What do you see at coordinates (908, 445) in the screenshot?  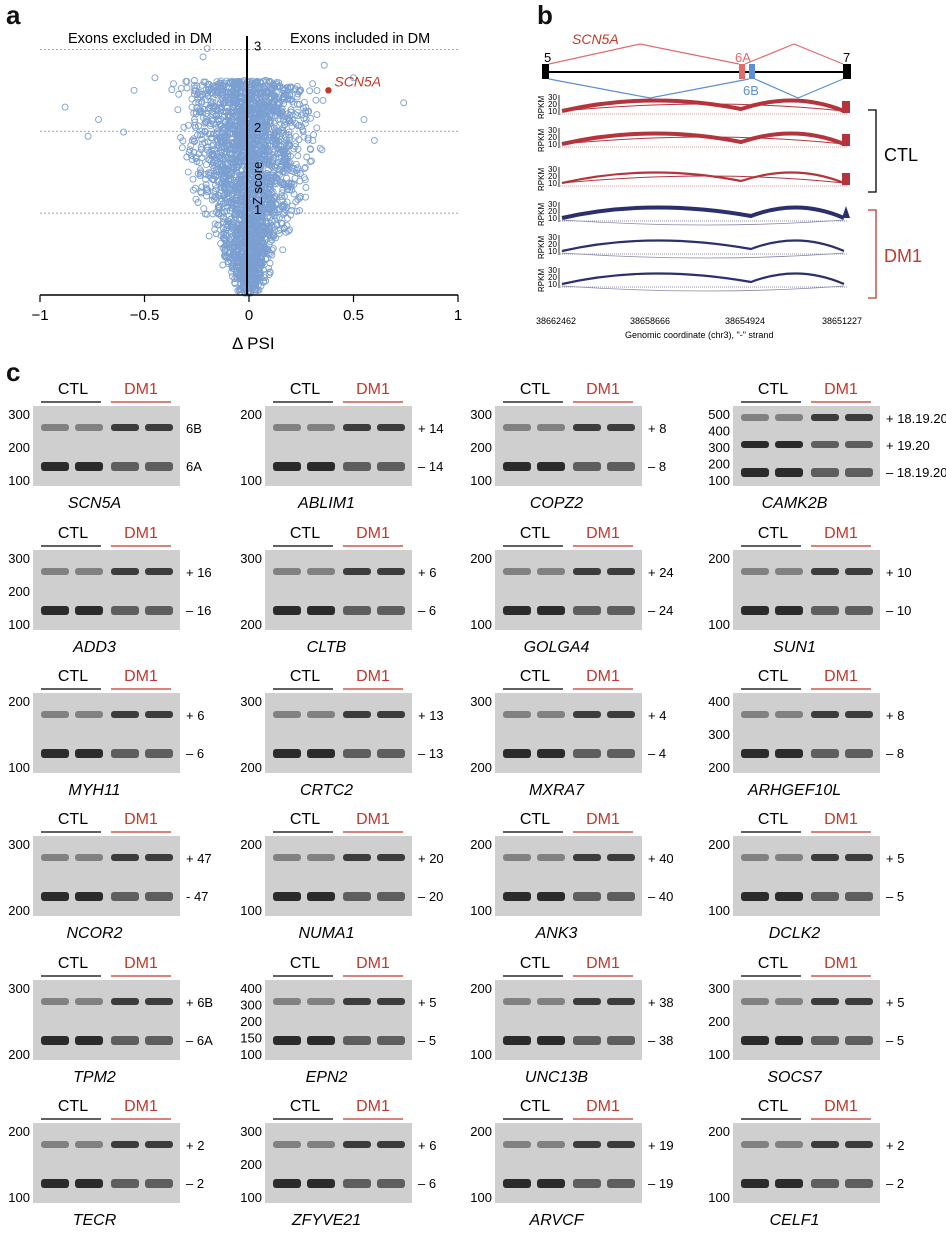 I see `band-label: + 19.20` at bounding box center [908, 445].